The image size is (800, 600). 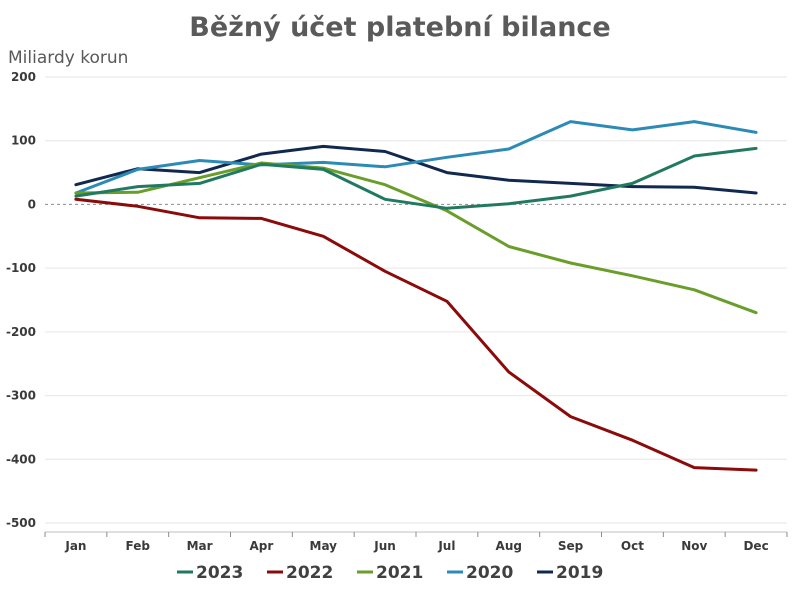 What do you see at coordinates (21, 332) in the screenshot?
I see `y-tick-label: -200` at bounding box center [21, 332].